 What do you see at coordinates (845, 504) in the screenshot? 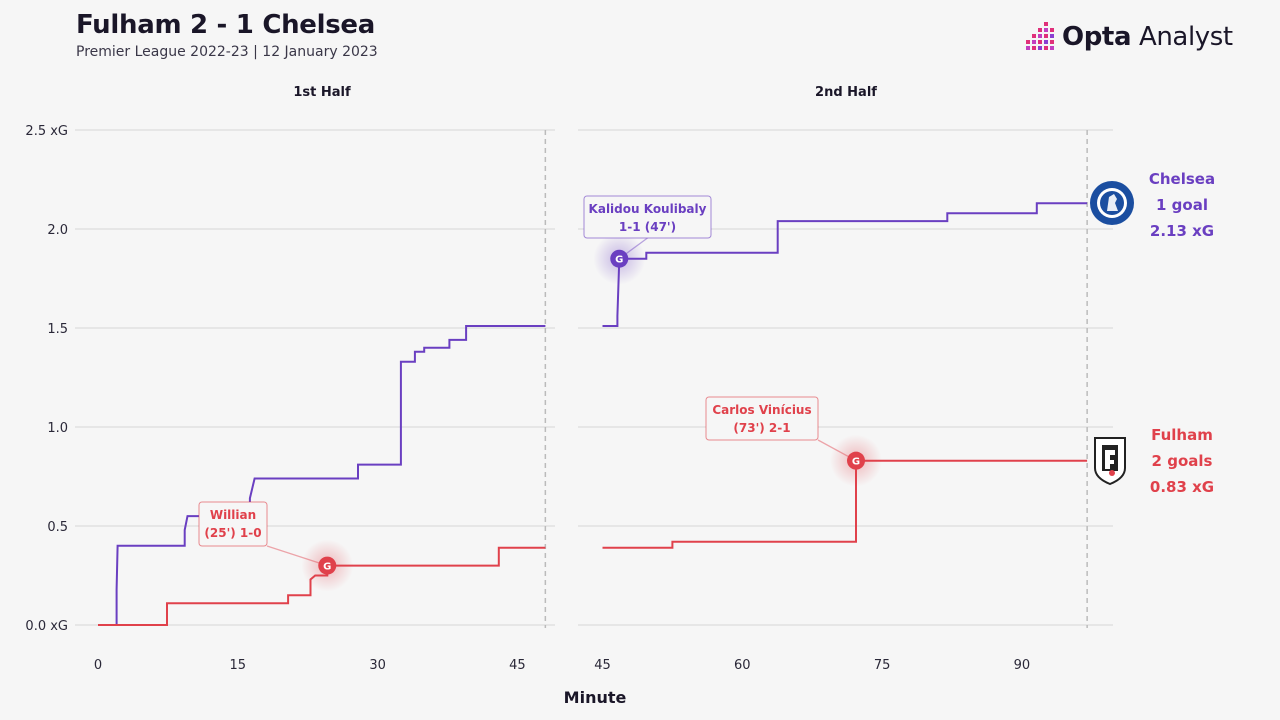
I see `fulham-xg-line` at bounding box center [845, 504].